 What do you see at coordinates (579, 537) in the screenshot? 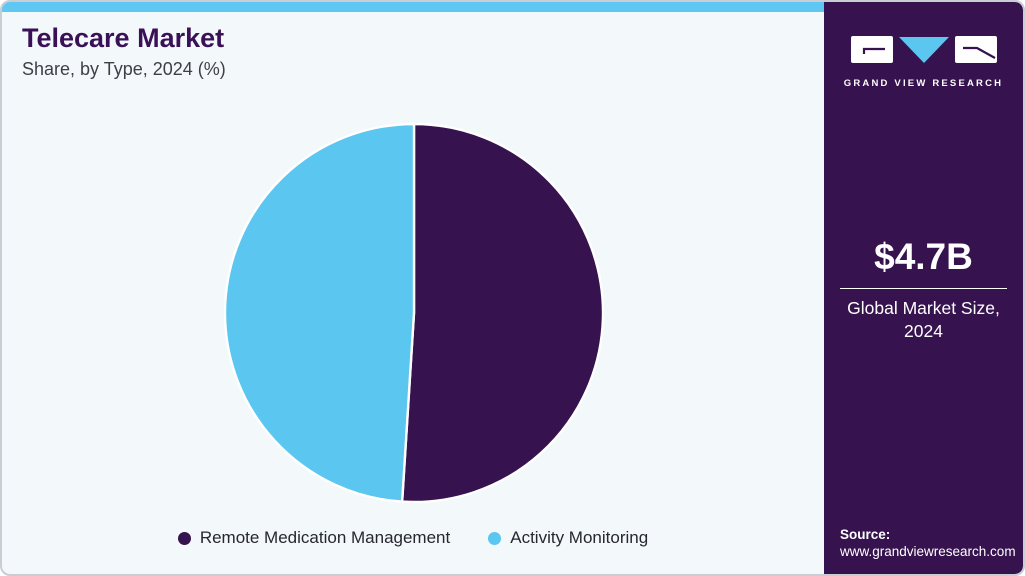
I see `legend-label: Activity Monitoring` at bounding box center [579, 537].